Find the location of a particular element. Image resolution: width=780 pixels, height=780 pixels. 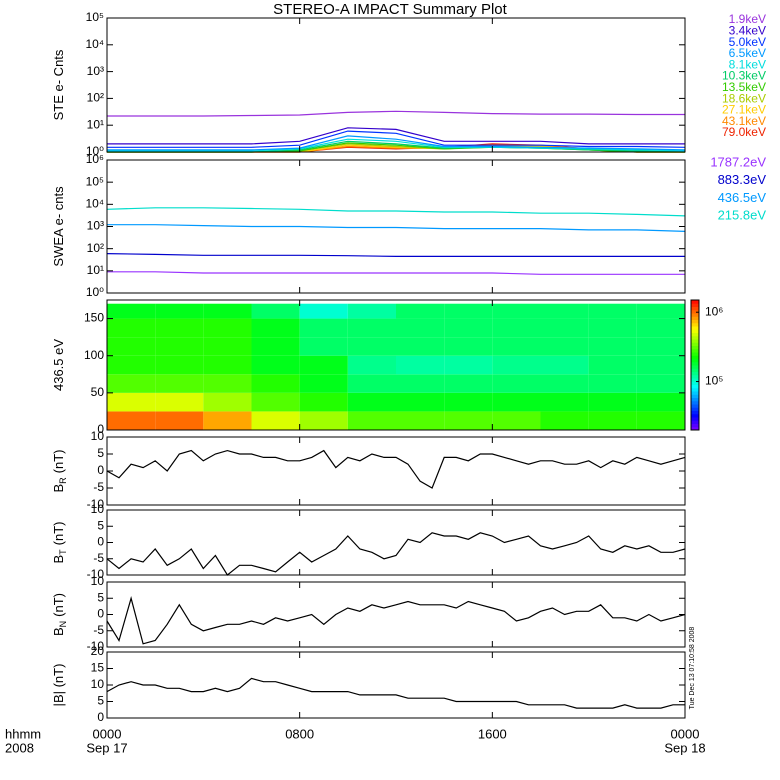

y-tick-label: 100 is located at coordinates (94, 355).